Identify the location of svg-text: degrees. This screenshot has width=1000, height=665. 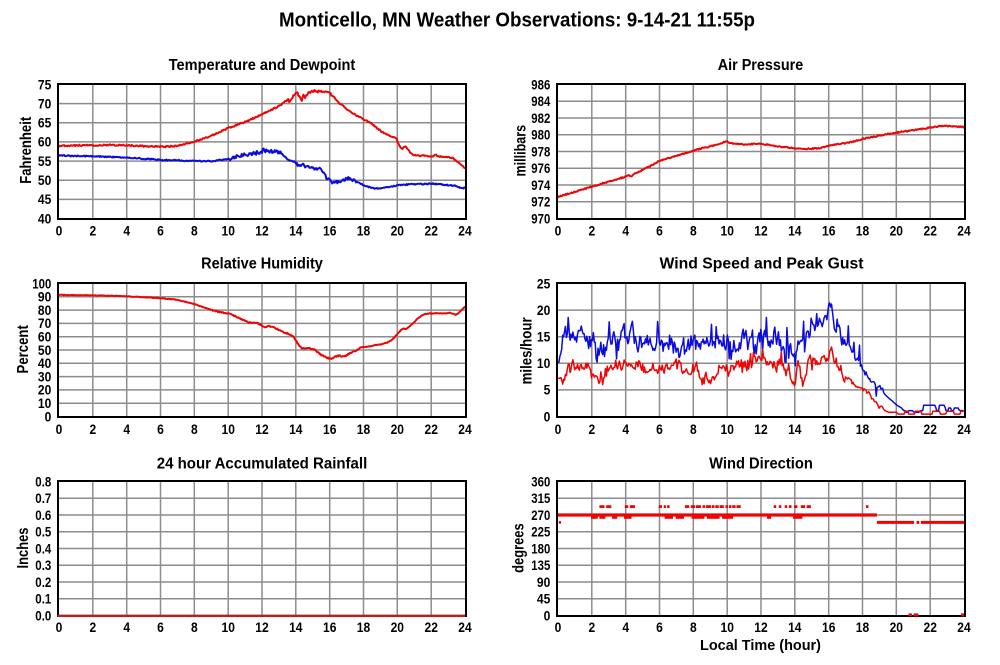
(519, 548).